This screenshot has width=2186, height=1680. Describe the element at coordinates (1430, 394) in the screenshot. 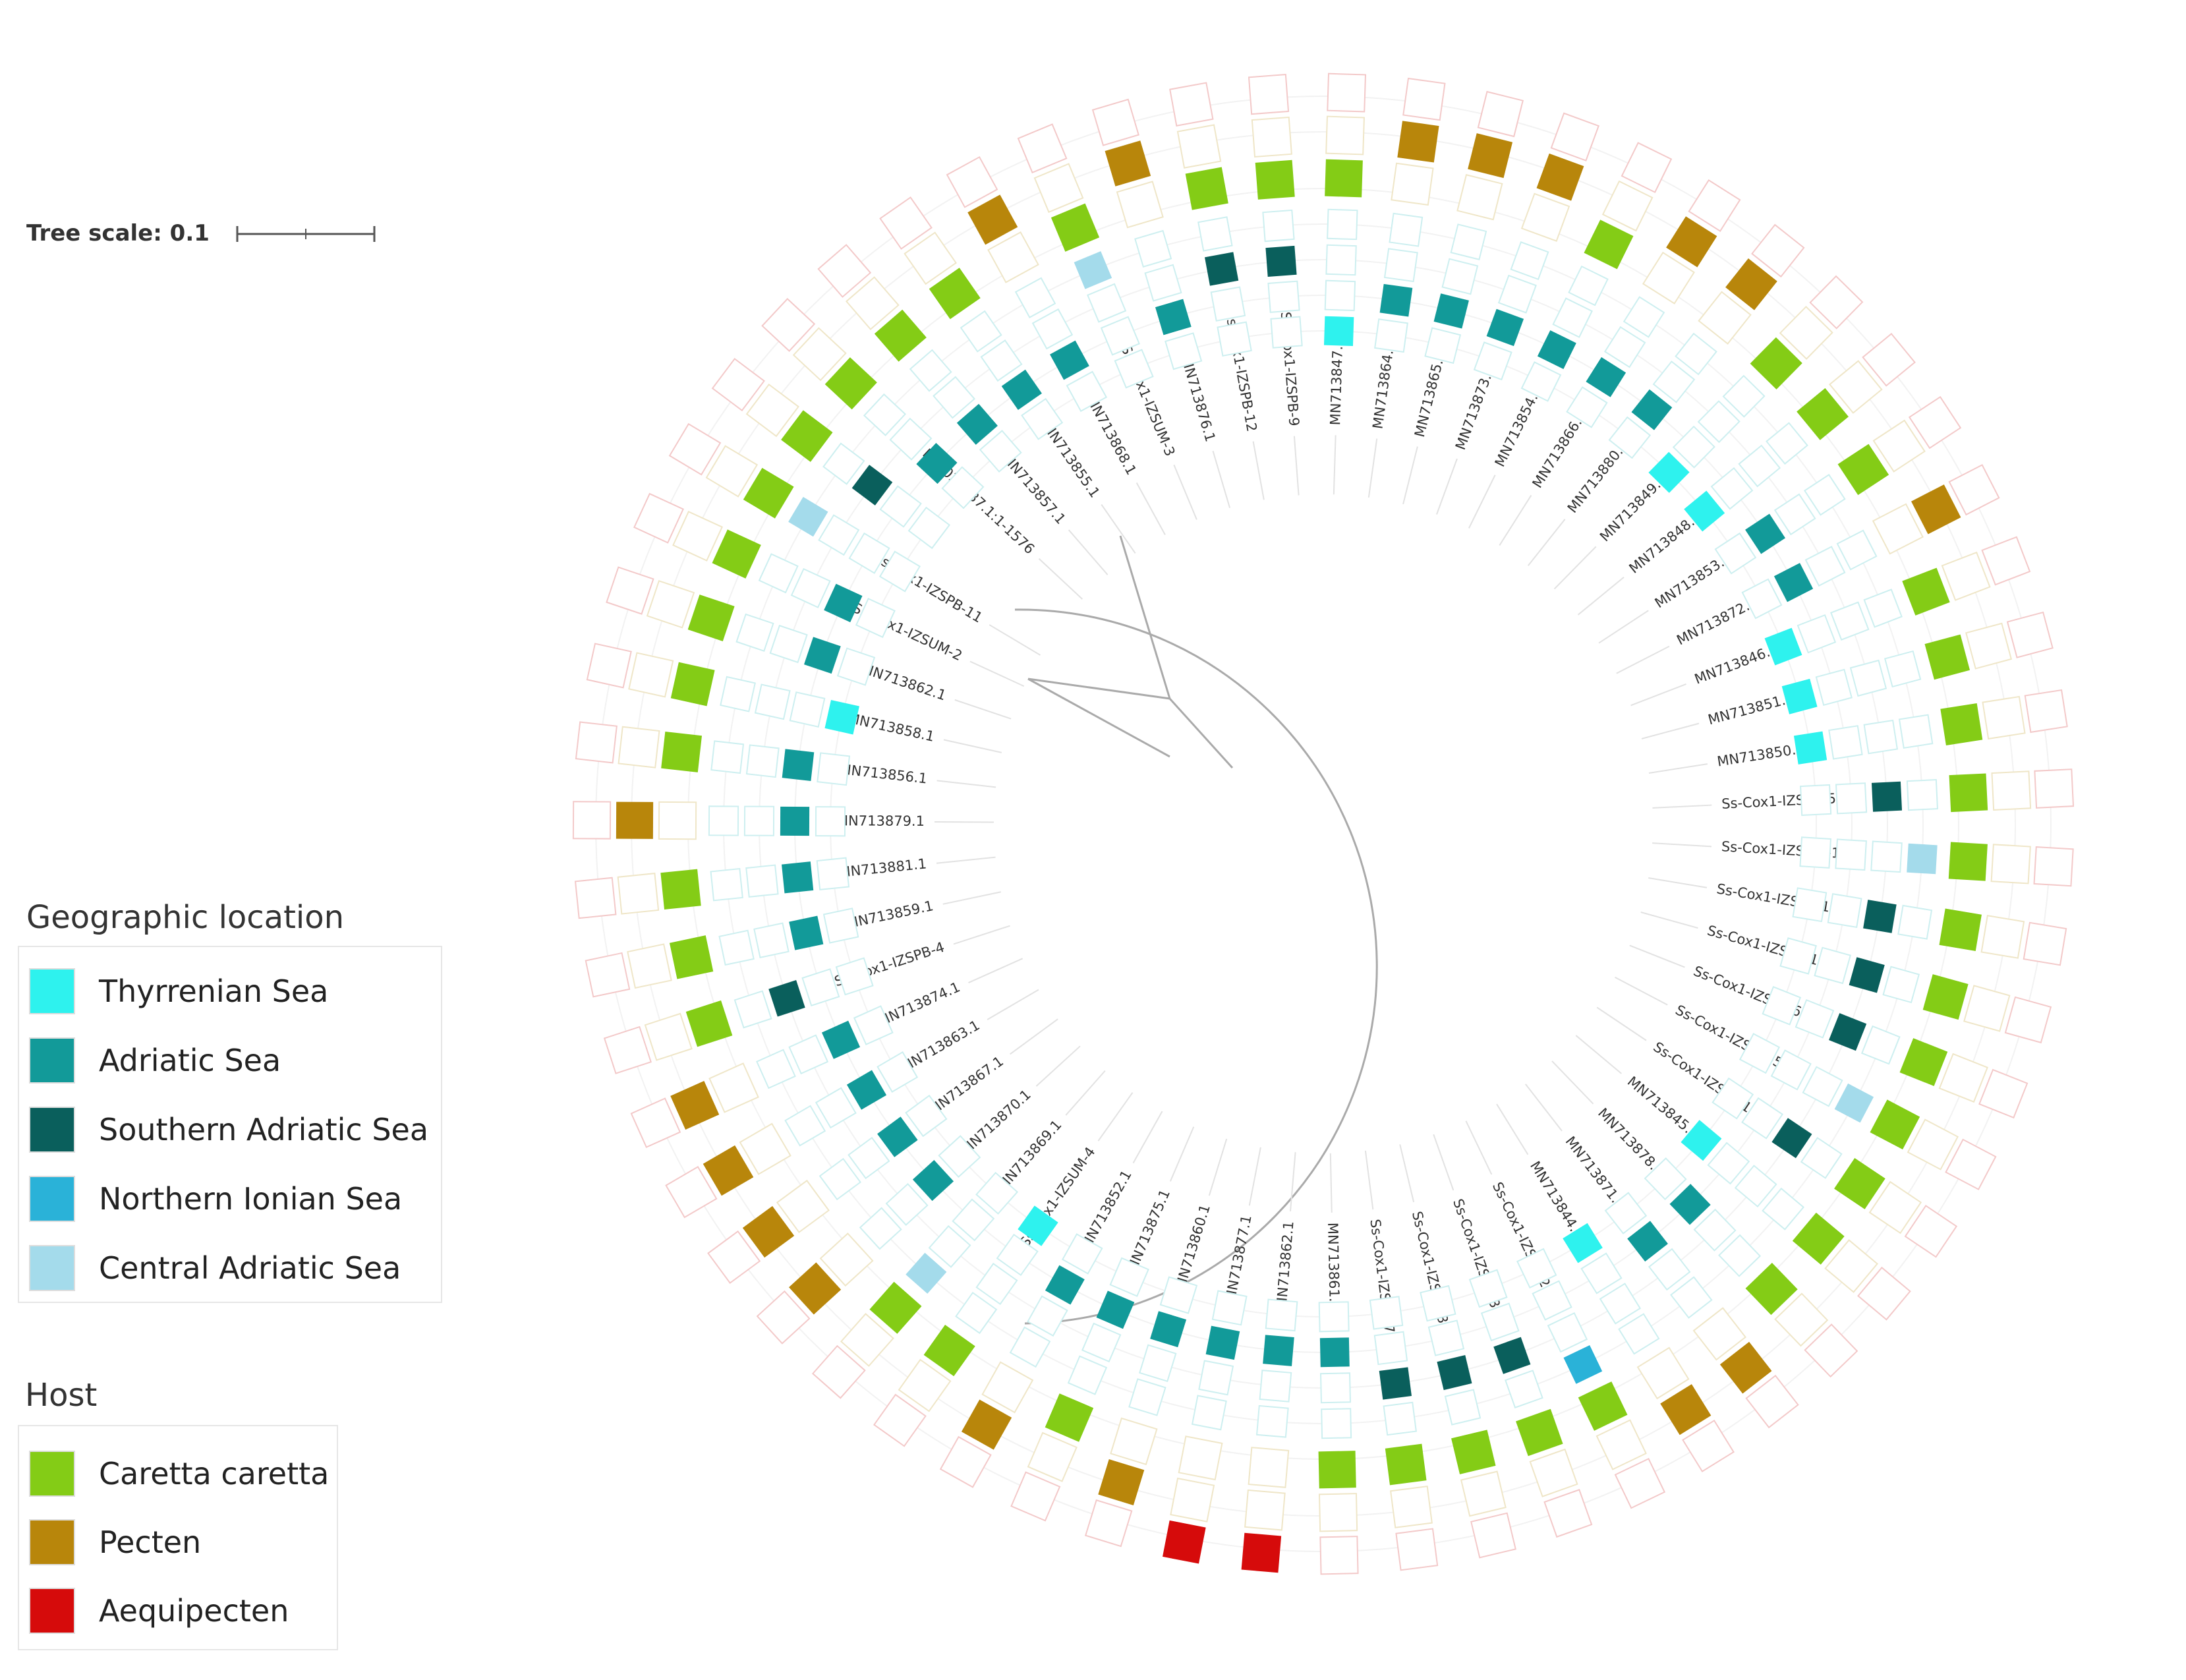

I see `leaf-label: MN713865.1` at that location.